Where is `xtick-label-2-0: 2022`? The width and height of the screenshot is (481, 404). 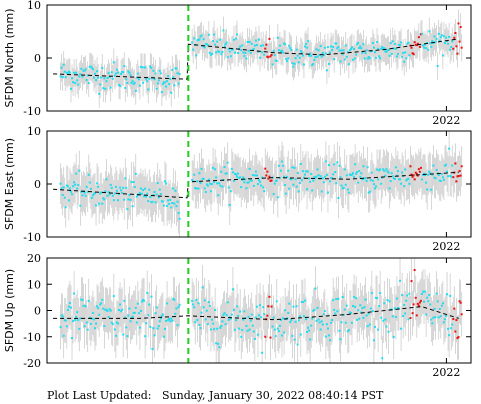
xtick-label-2-0: 2022 is located at coordinates (446, 372).